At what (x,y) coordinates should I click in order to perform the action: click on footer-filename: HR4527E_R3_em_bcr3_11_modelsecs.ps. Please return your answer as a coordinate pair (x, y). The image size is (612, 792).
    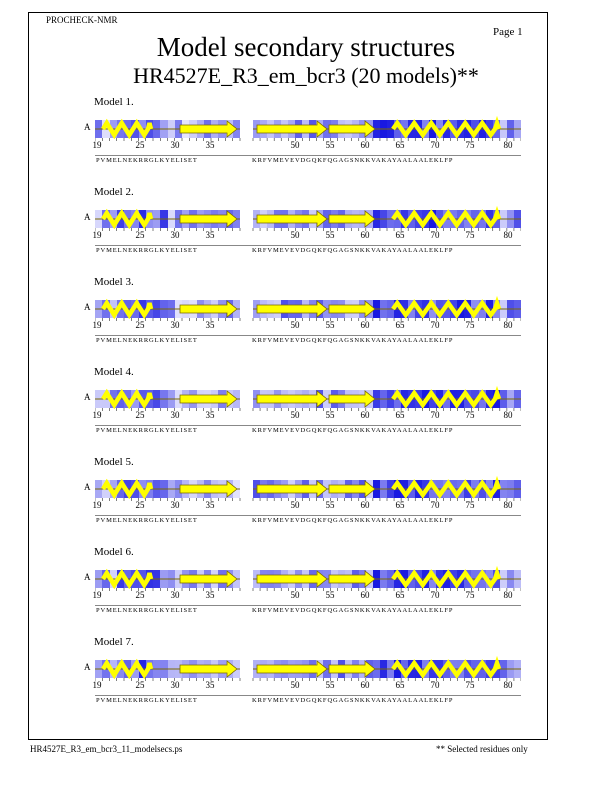
    Looking at the image, I should click on (106, 749).